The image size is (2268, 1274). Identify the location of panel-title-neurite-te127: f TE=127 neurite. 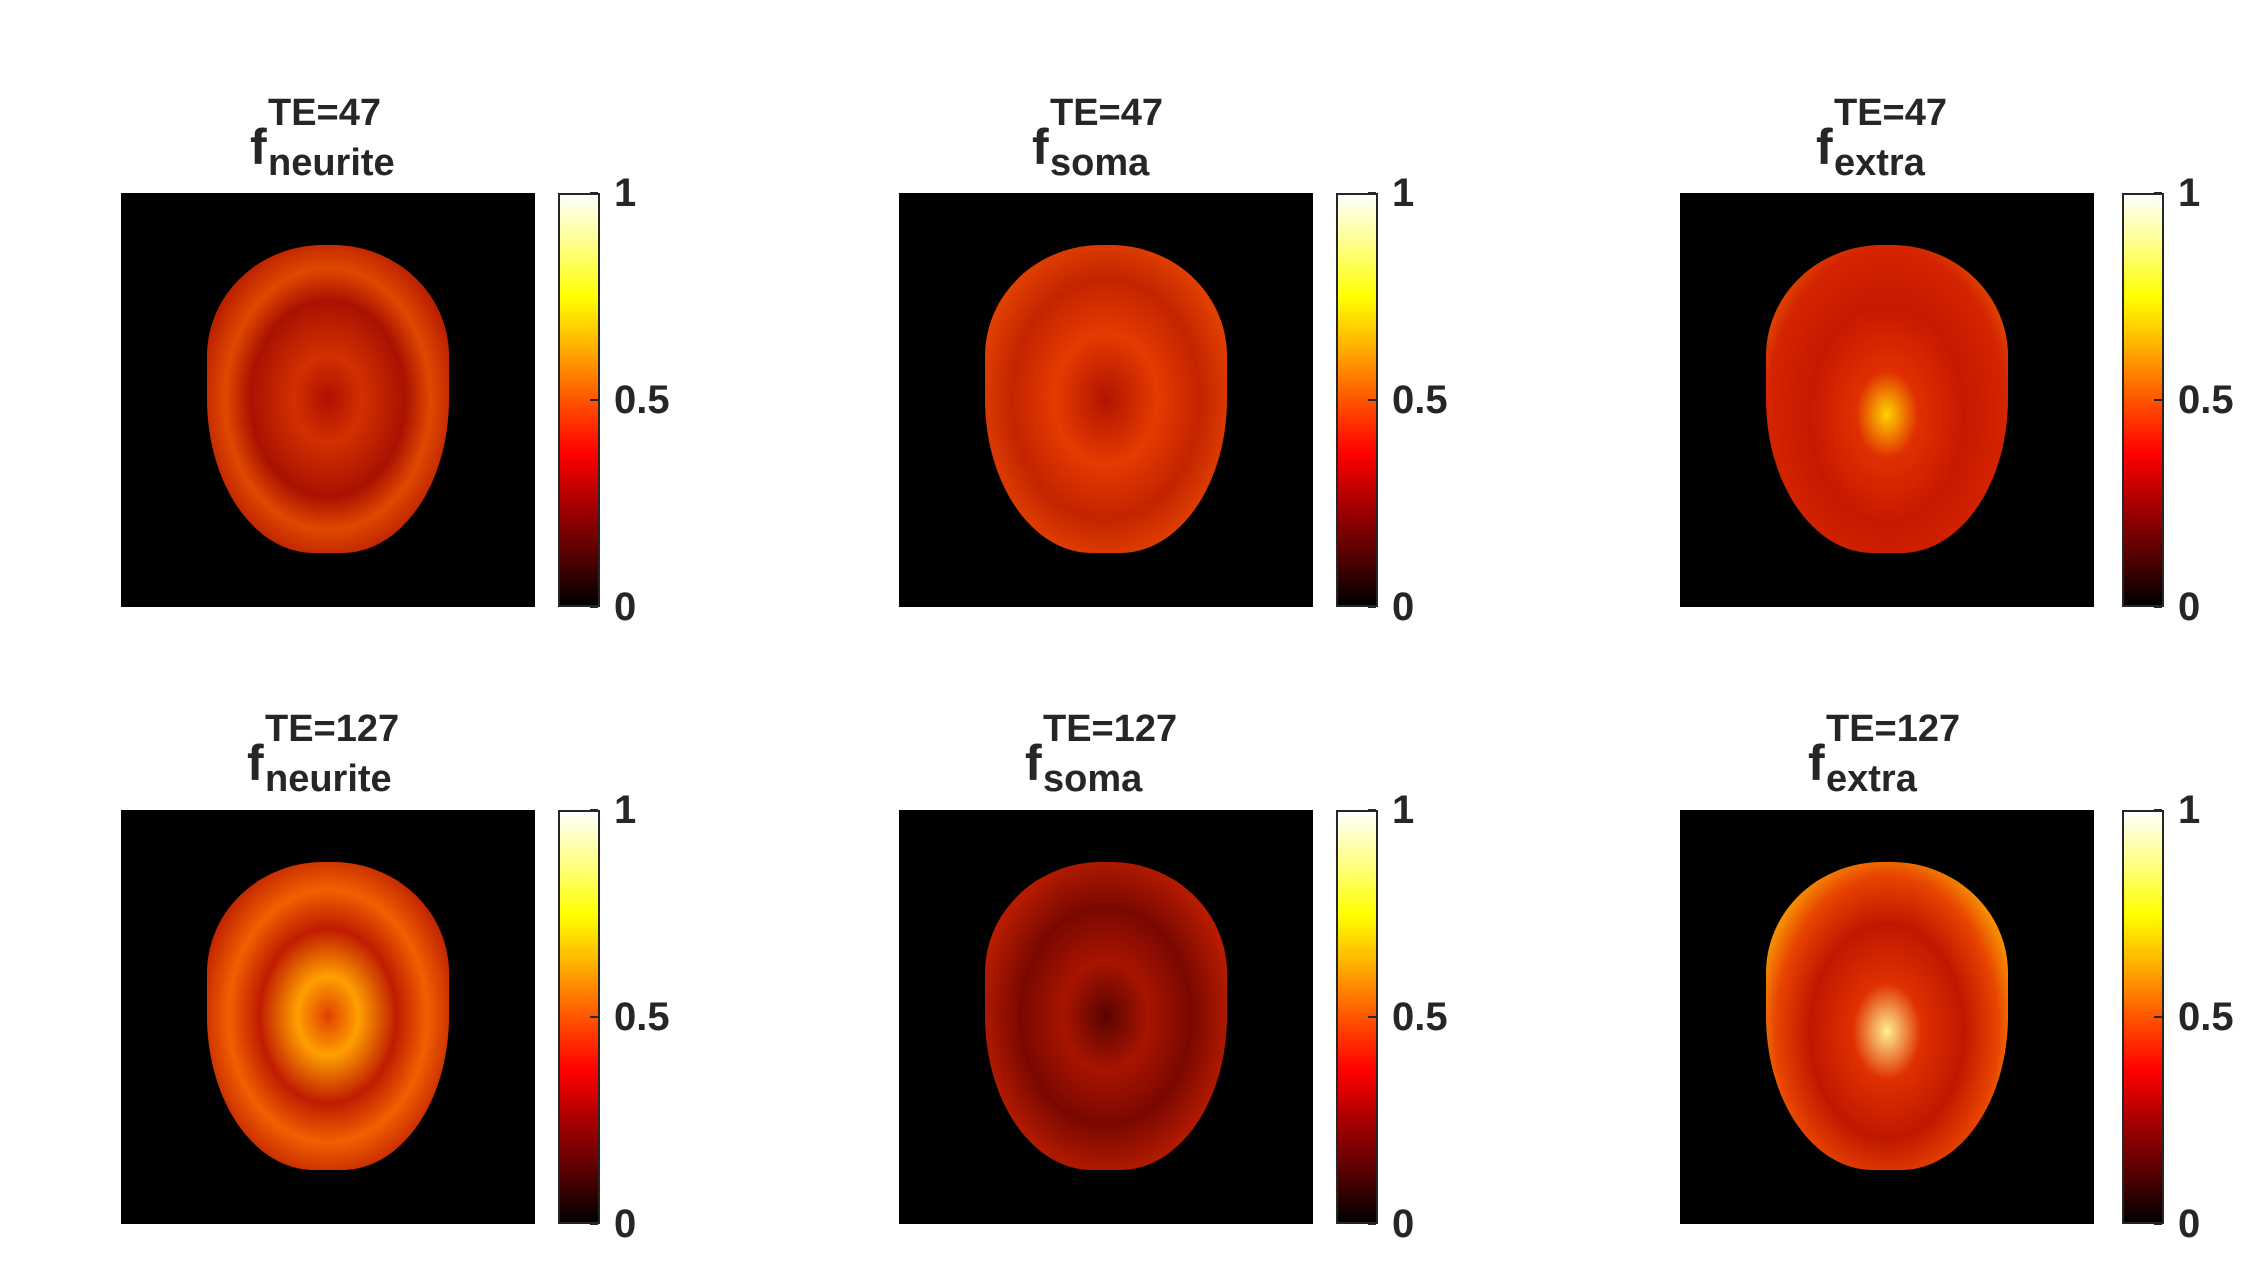
(323, 754).